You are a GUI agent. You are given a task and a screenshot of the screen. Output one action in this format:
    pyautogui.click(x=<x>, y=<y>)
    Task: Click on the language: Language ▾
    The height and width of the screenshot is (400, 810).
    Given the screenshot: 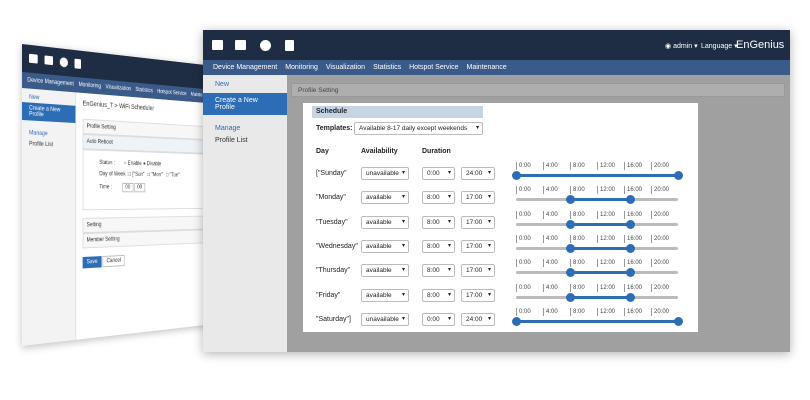 What is the action you would take?
    pyautogui.click(x=719, y=46)
    